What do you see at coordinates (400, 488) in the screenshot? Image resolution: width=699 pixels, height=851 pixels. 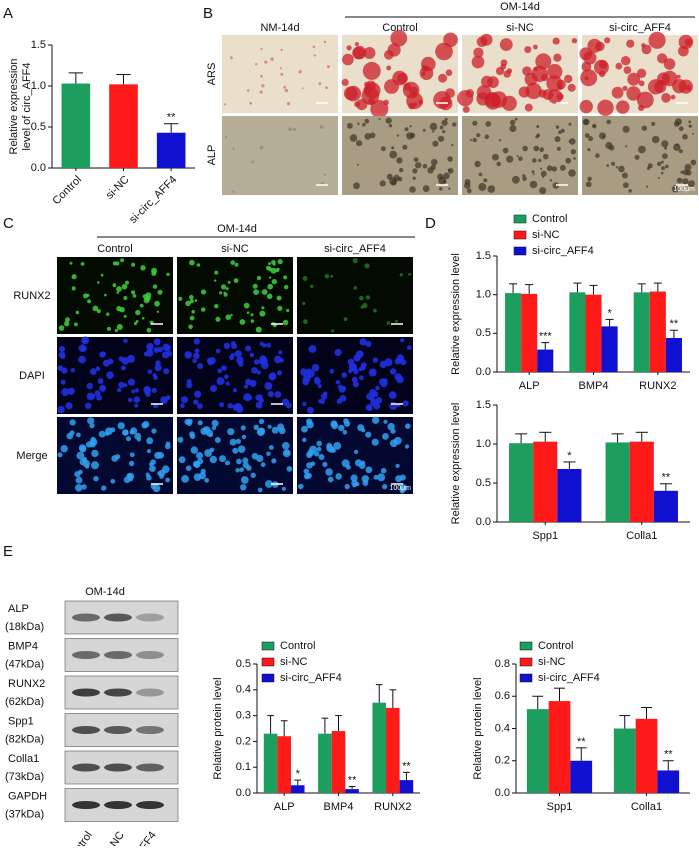 I see `scale-bar-label: 100μm` at bounding box center [400, 488].